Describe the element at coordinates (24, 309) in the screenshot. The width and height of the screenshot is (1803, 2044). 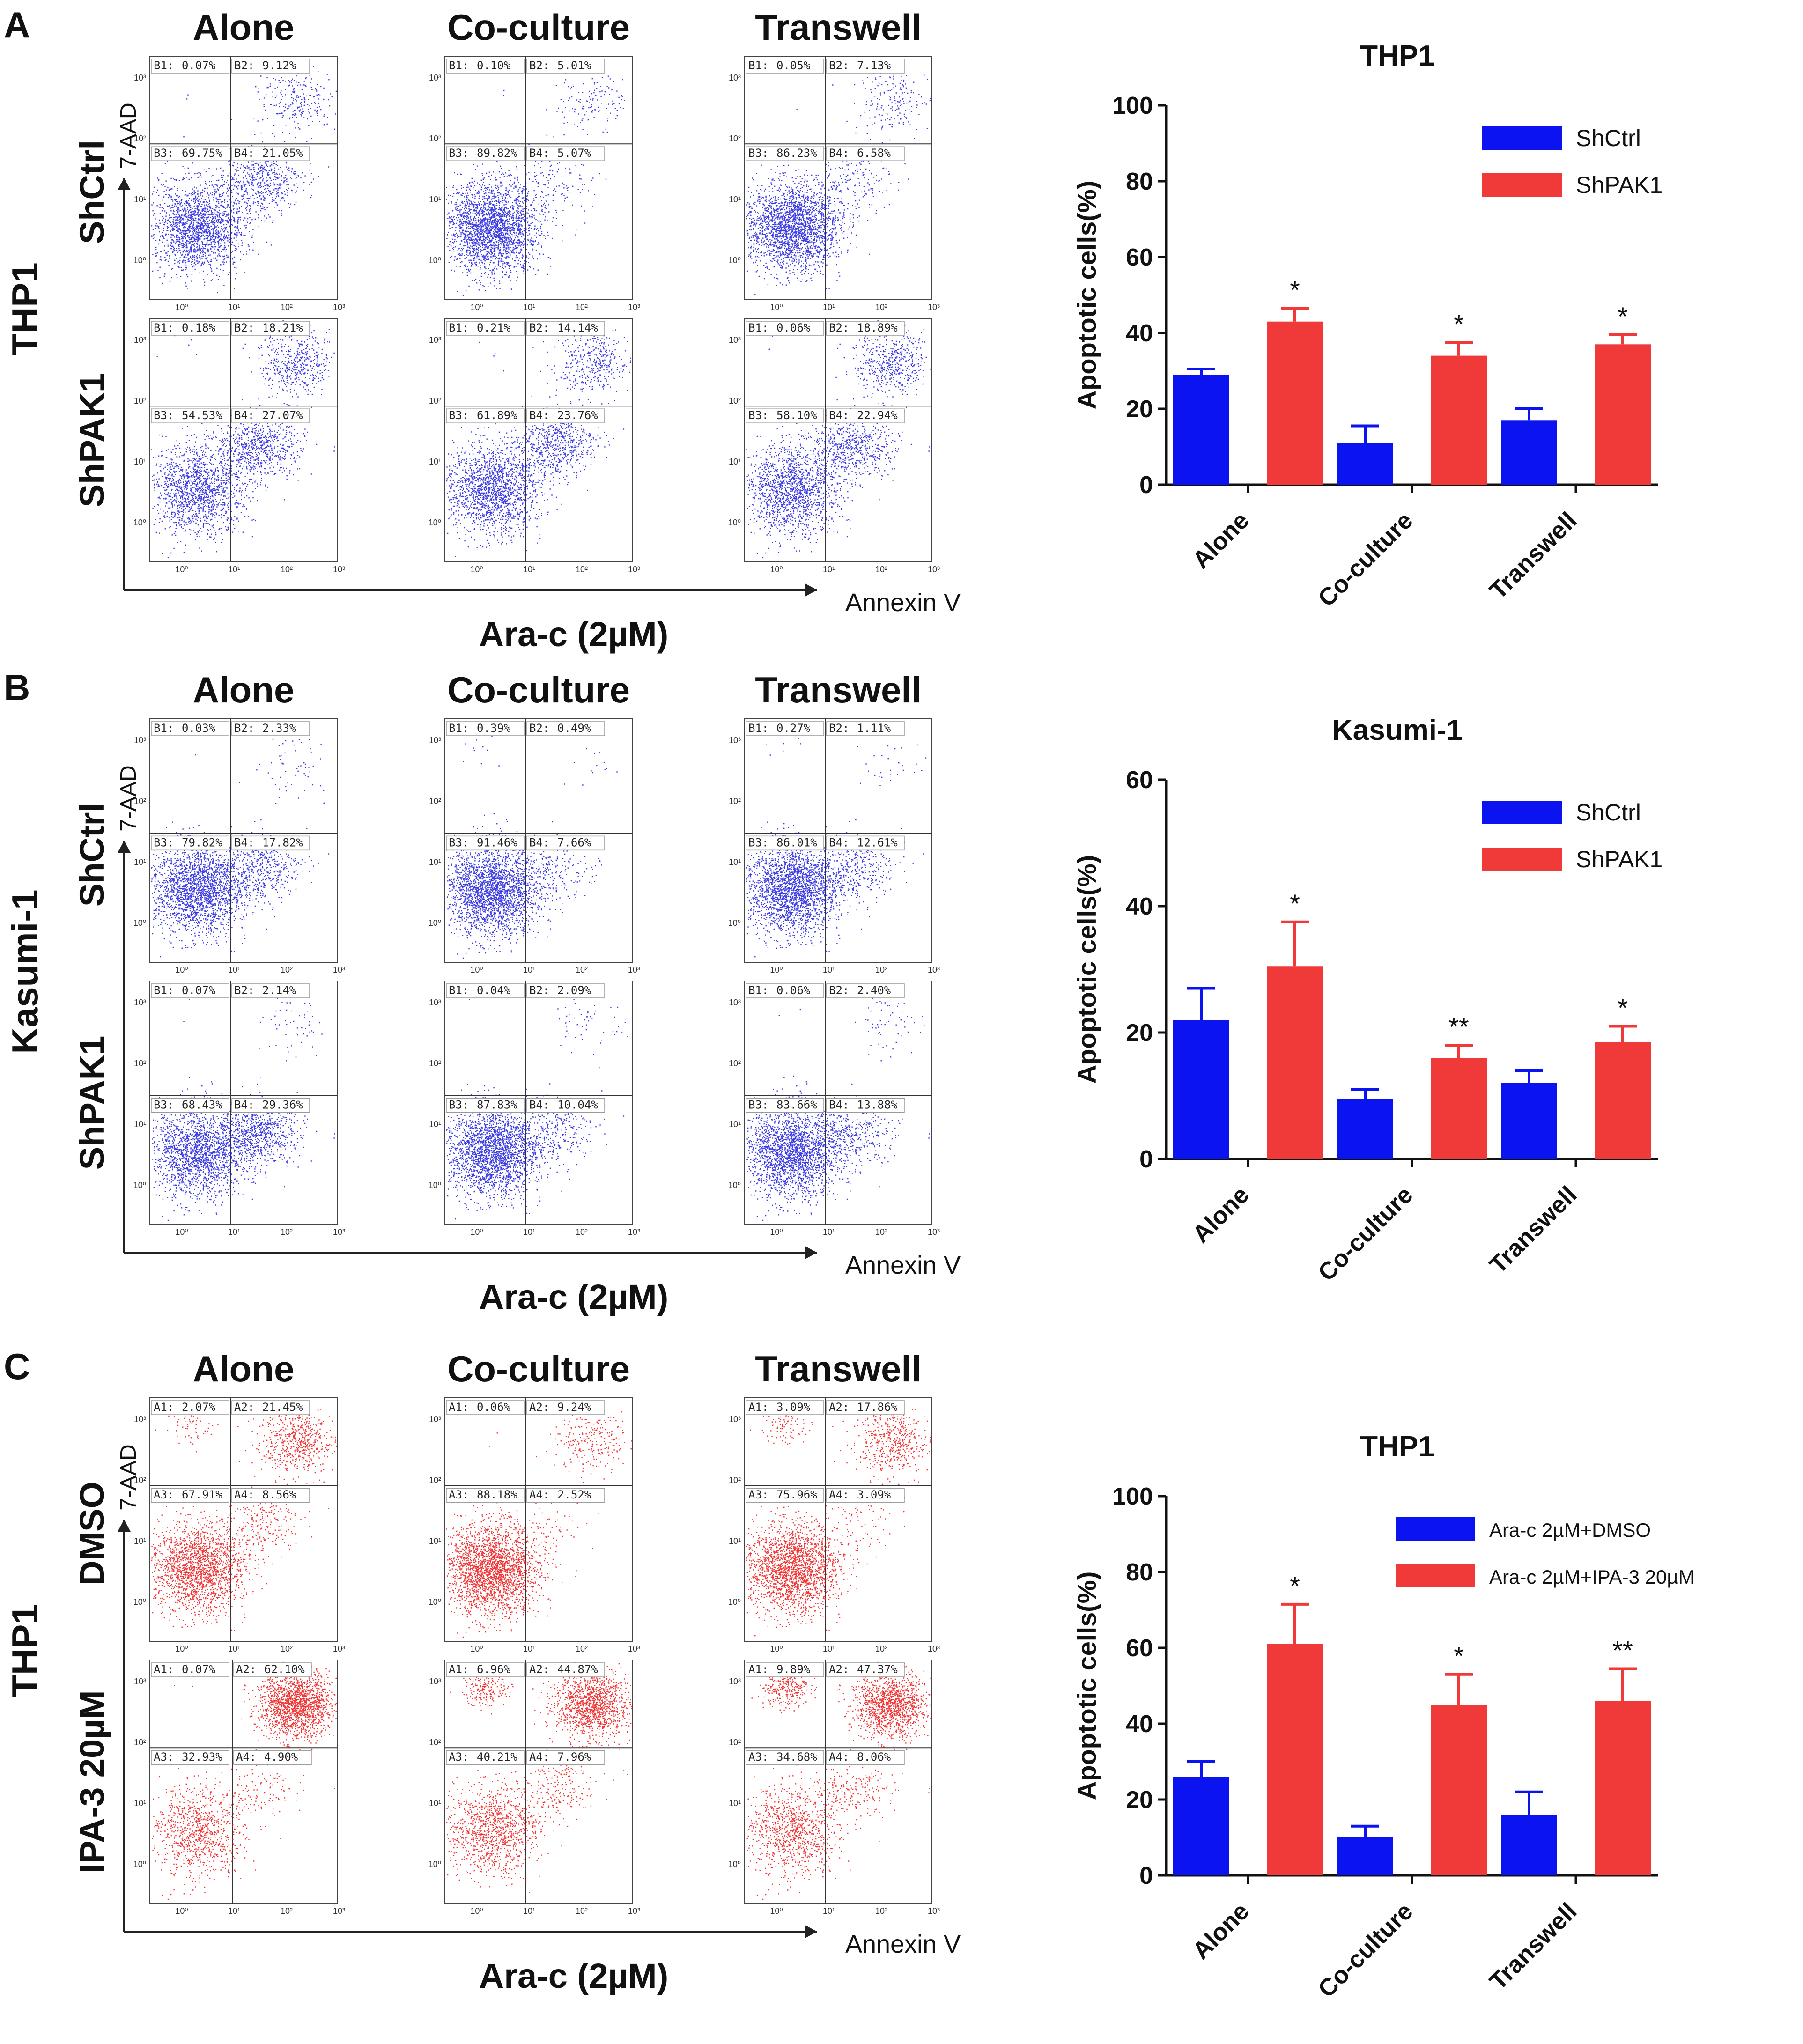
I see `cell-line-label: THP1` at that location.